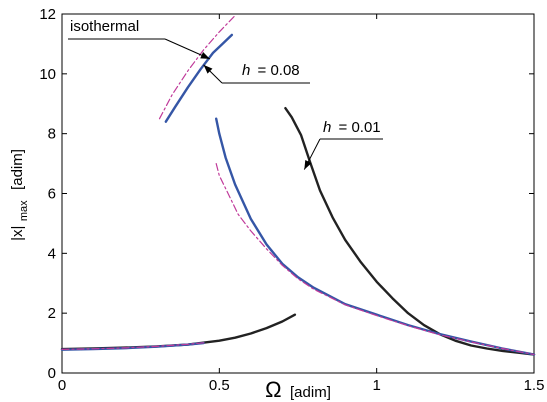  I want to click on y-tick-label: 0, so click(52, 373).